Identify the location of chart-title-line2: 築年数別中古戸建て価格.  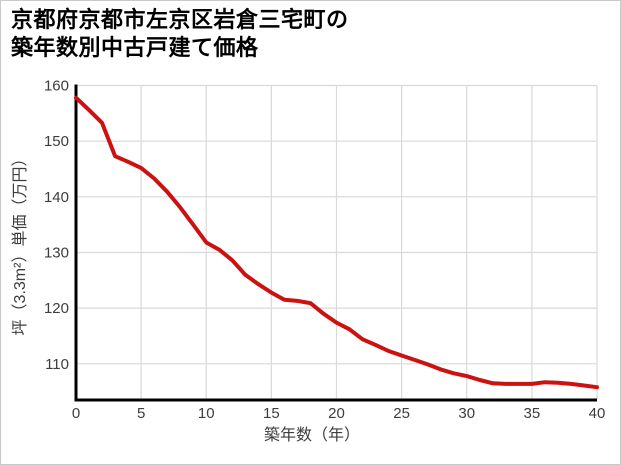
(135, 47).